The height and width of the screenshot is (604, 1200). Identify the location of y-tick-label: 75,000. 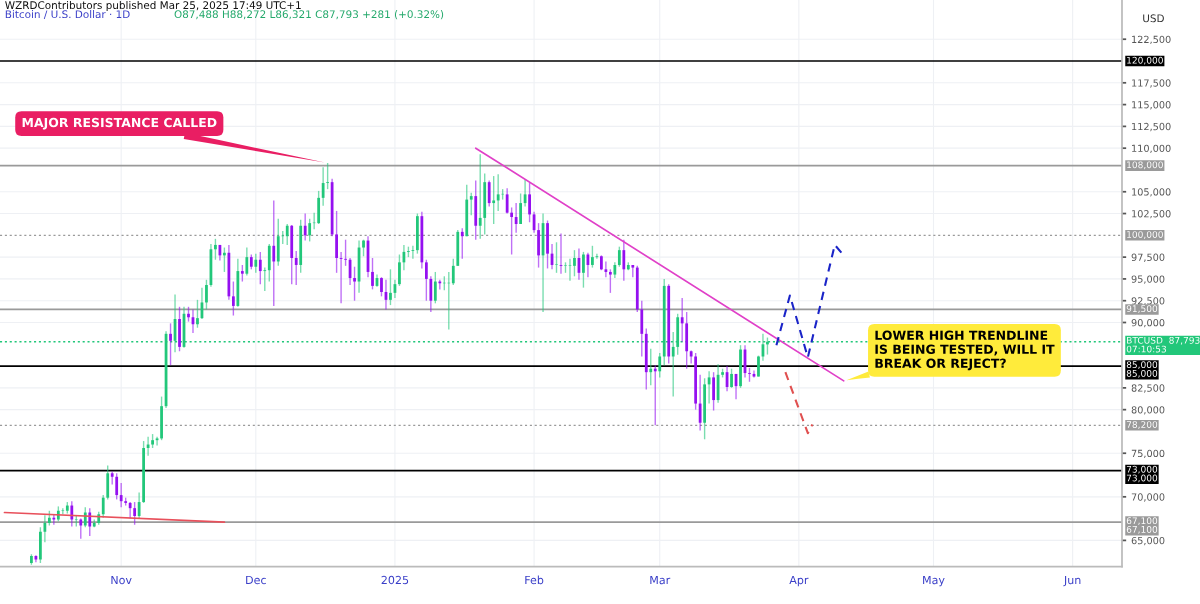
(1148, 454).